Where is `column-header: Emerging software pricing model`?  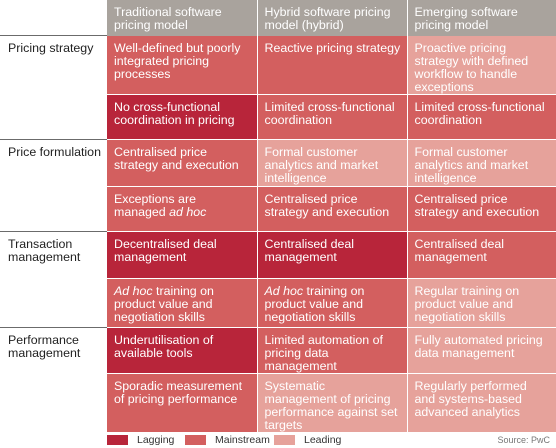 column-header: Emerging software pricing model is located at coordinates (481, 18).